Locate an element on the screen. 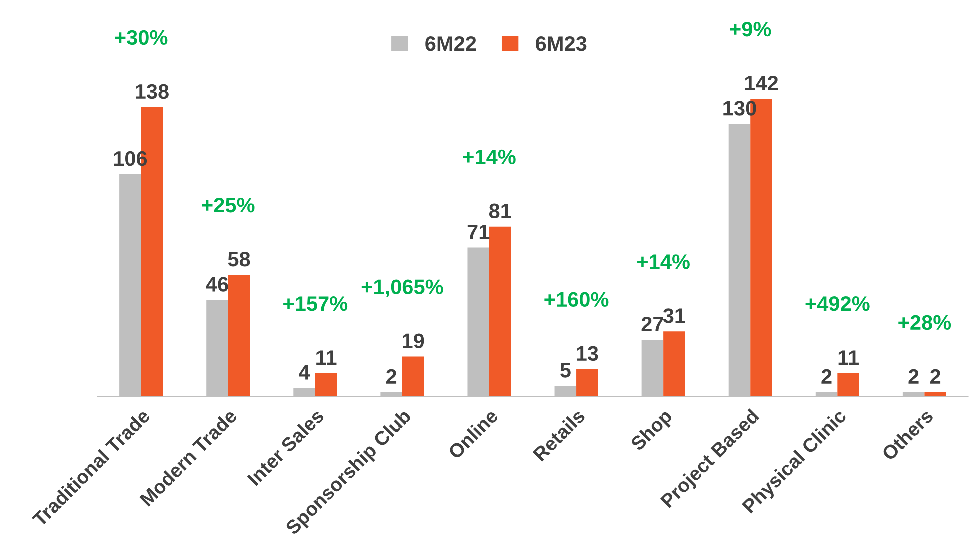  text: +9% is located at coordinates (751, 29).